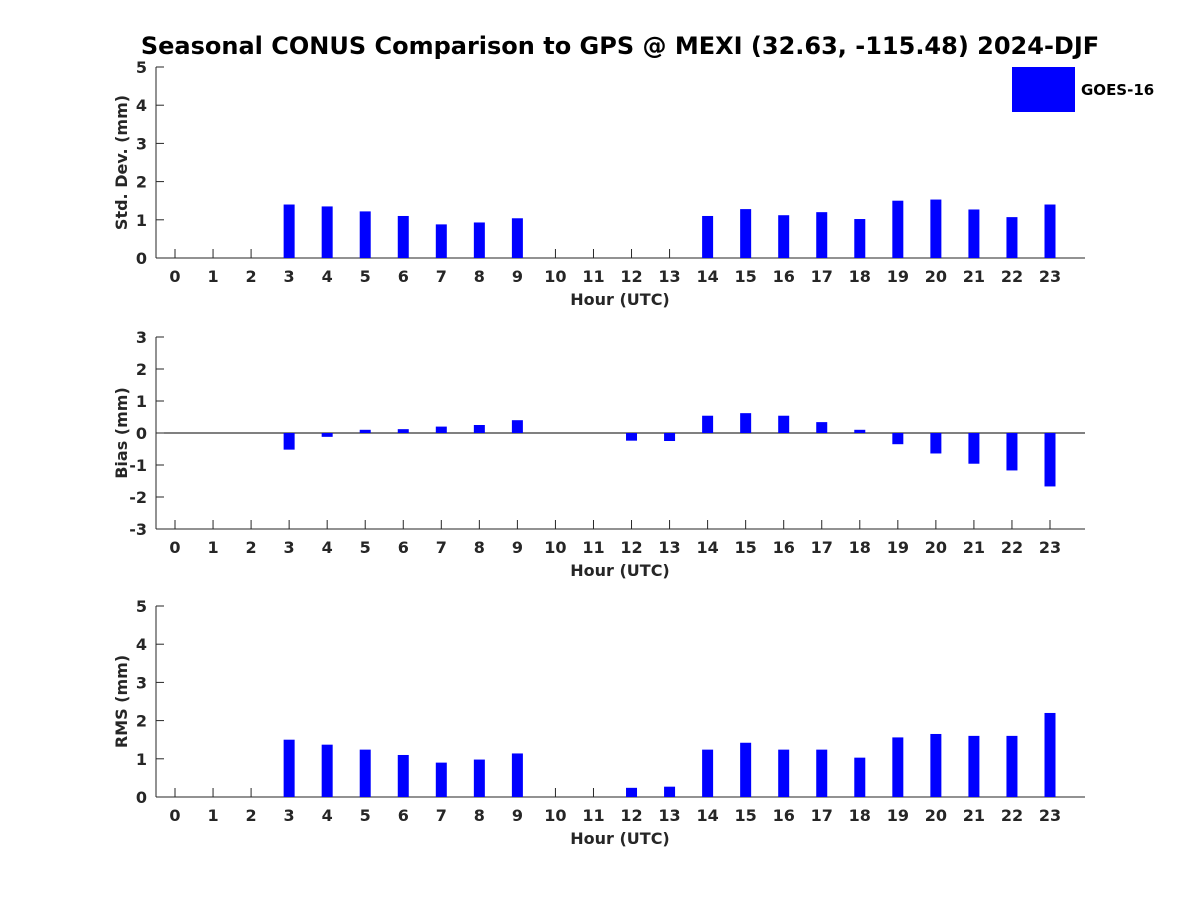 This screenshot has height=905, width=1200. Describe the element at coordinates (141, 369) in the screenshot. I see `bias-y-tick-label: 2` at that location.